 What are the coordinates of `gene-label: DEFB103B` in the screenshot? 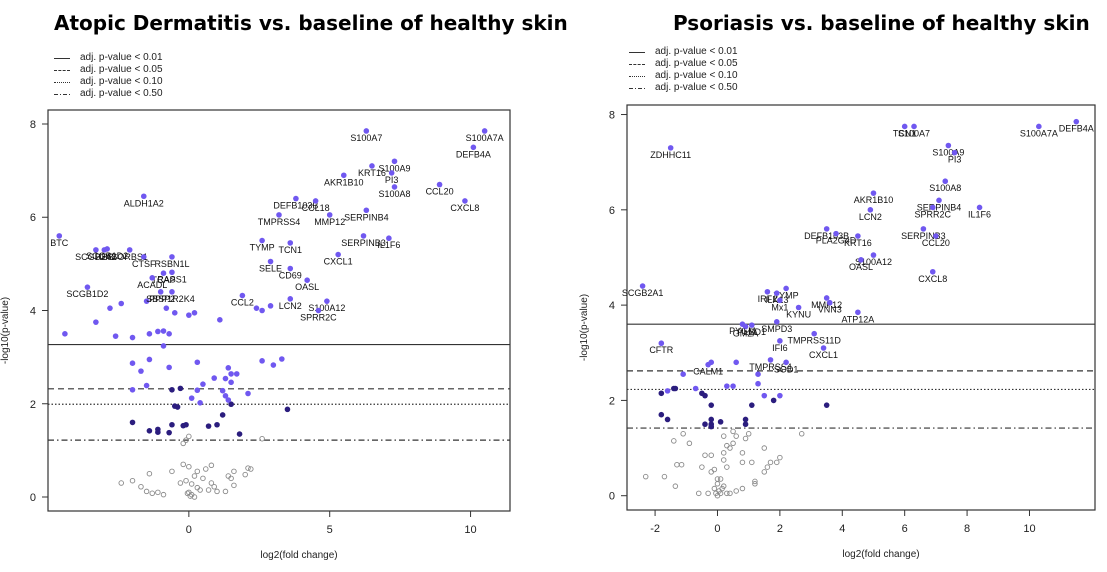 It's located at (295, 206).